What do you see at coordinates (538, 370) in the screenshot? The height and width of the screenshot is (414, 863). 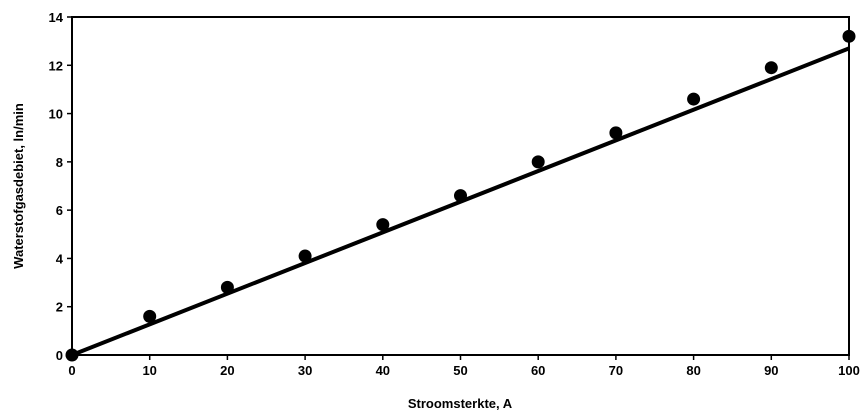 I see `x-tick-label: 60` at bounding box center [538, 370].